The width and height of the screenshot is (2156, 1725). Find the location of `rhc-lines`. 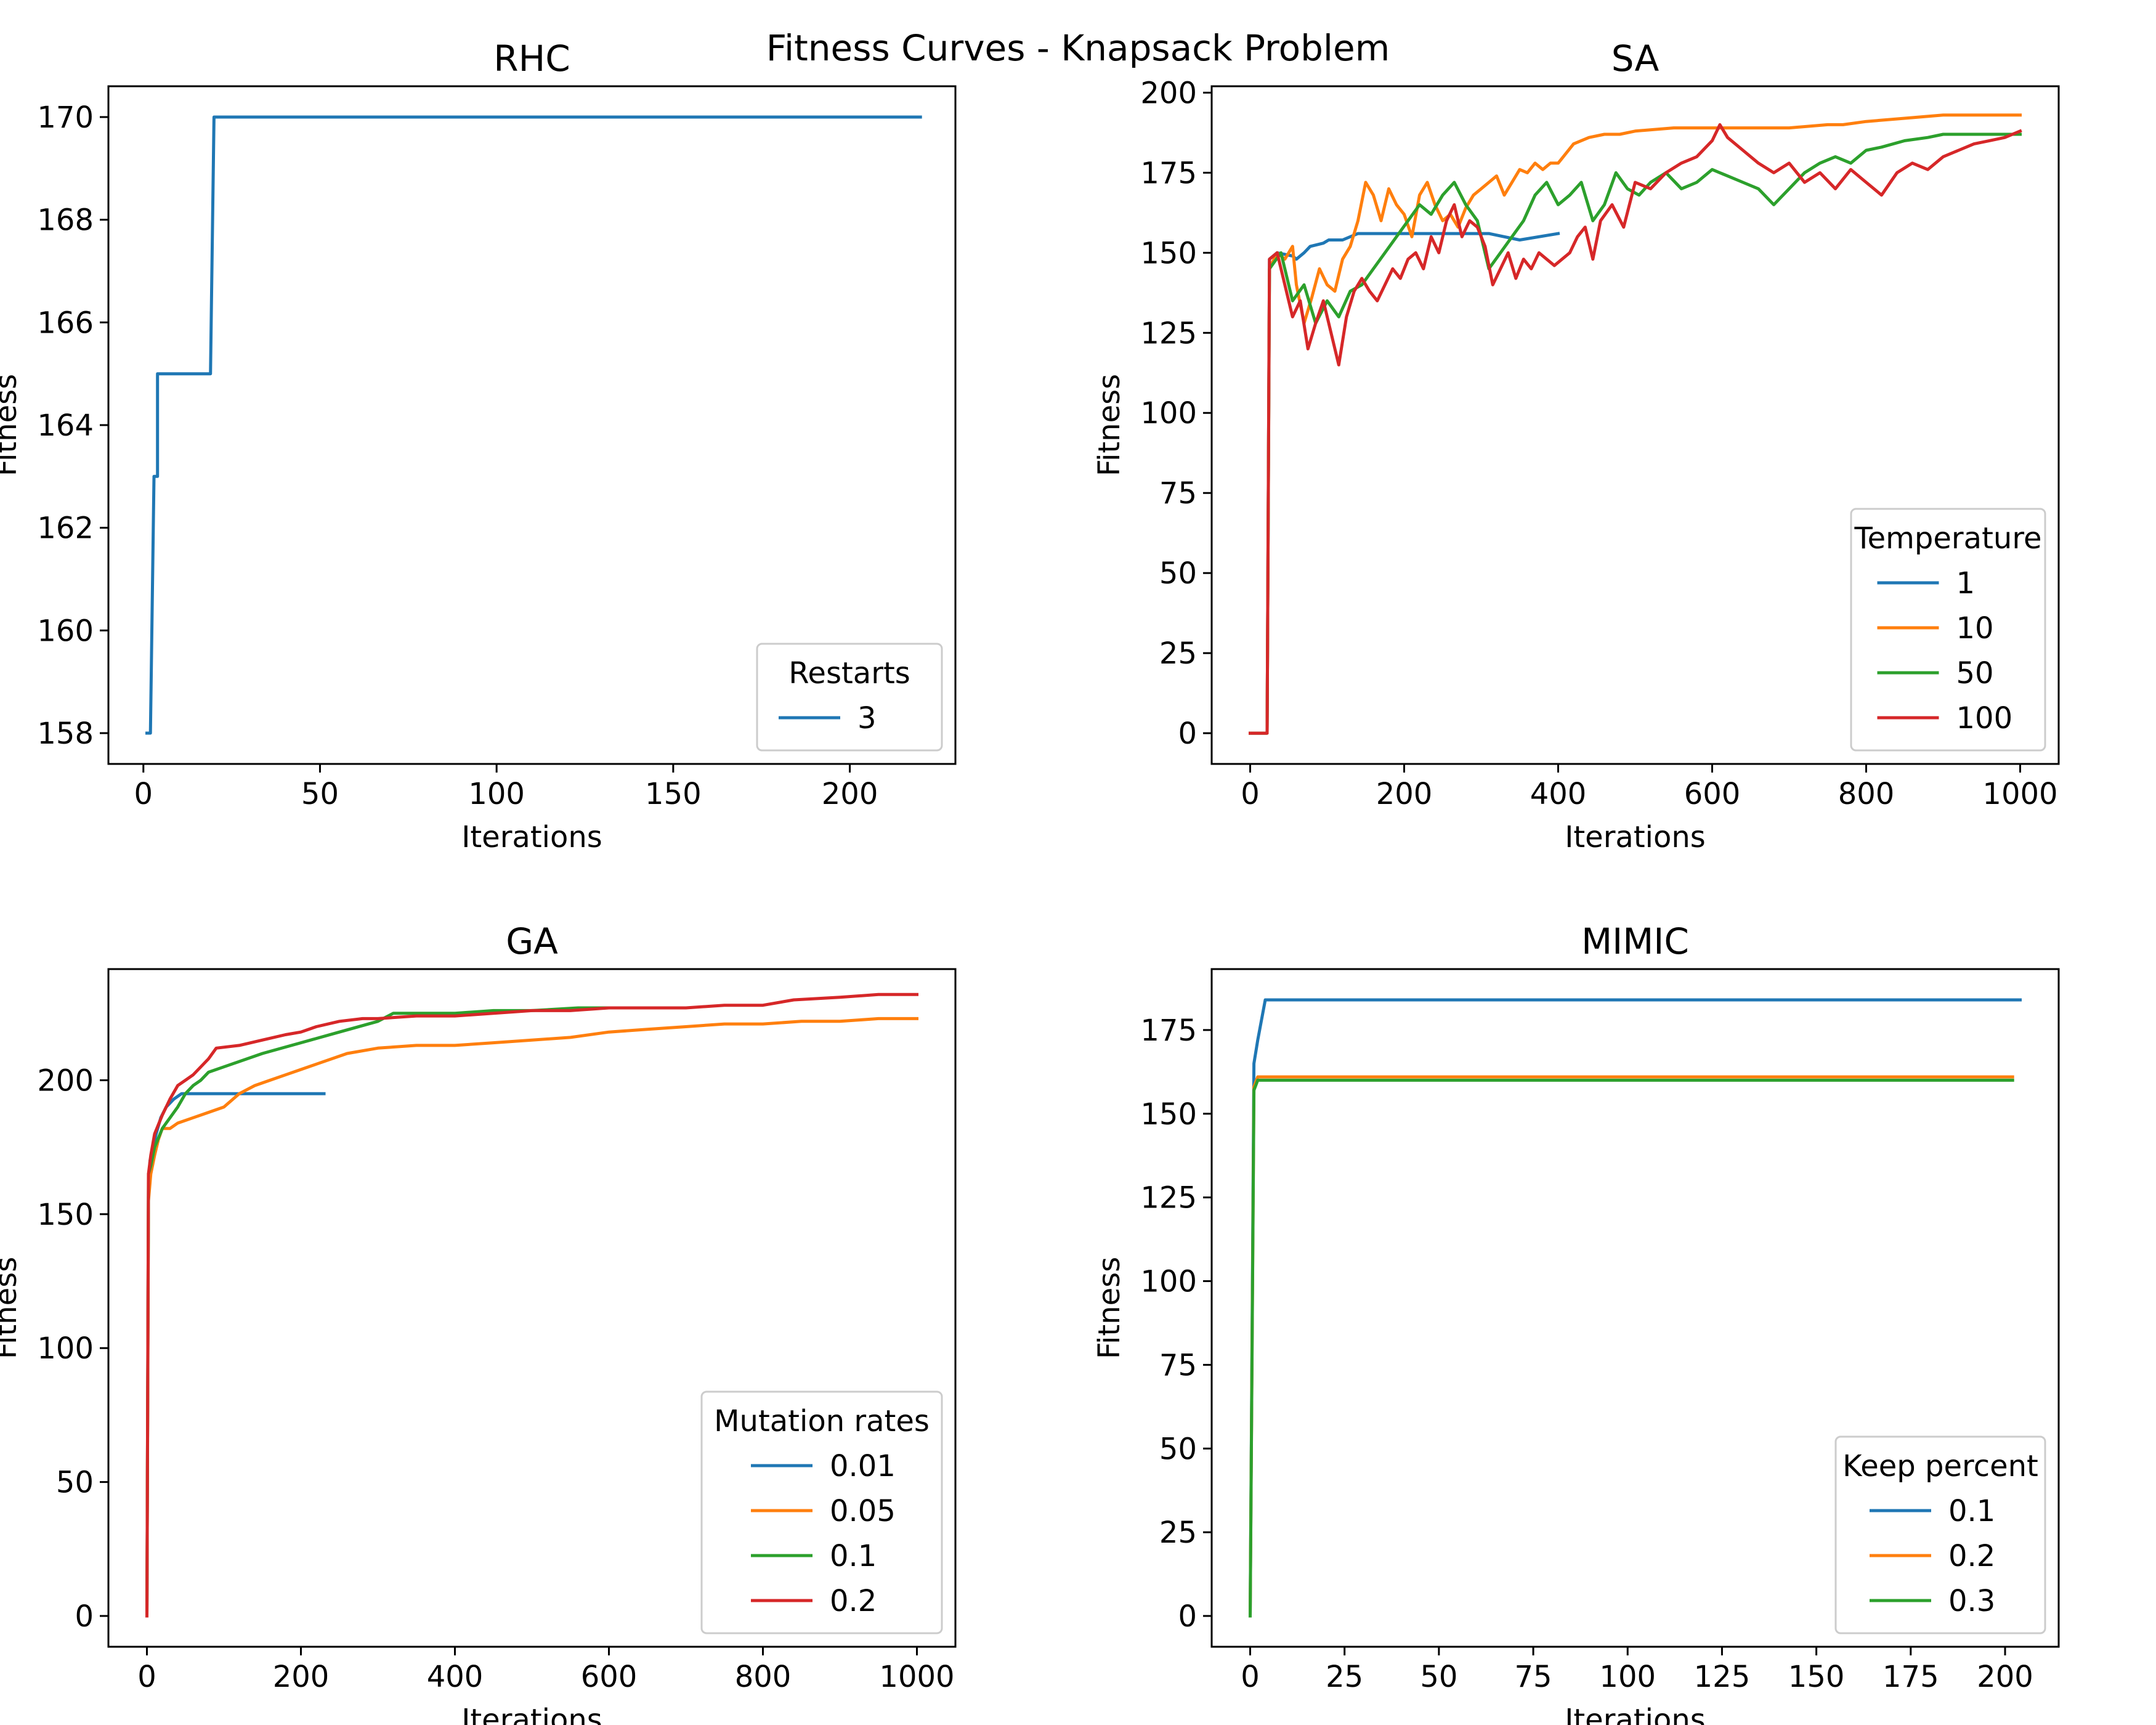

rhc-lines is located at coordinates (533, 425).